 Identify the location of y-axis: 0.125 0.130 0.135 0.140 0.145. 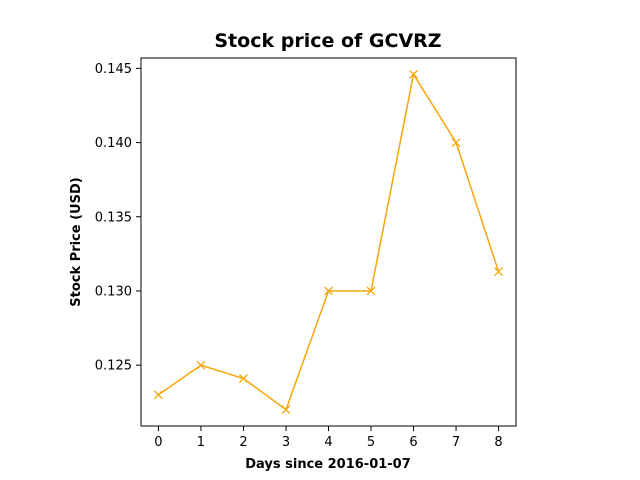
(118, 218).